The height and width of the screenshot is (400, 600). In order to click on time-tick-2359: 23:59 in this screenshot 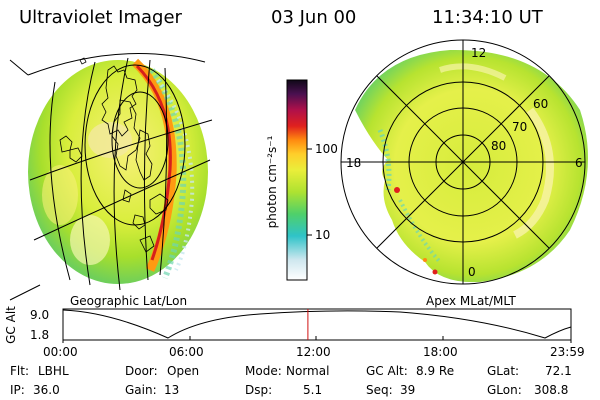, I will do `click(567, 352)`.